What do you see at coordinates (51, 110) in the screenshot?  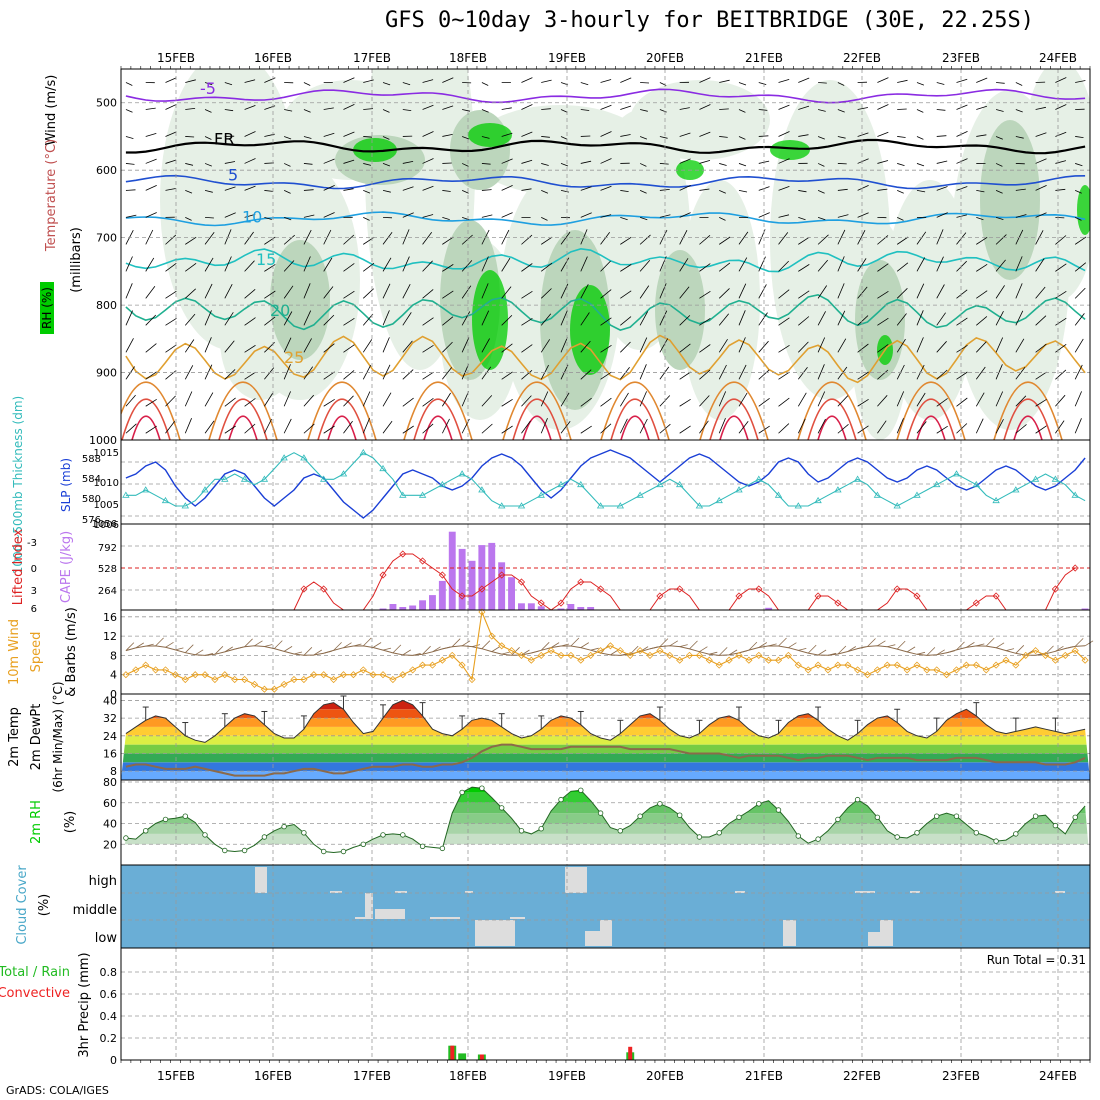 I see `upper-air-ylabel-wind: Wind (m/s)` at bounding box center [51, 110].